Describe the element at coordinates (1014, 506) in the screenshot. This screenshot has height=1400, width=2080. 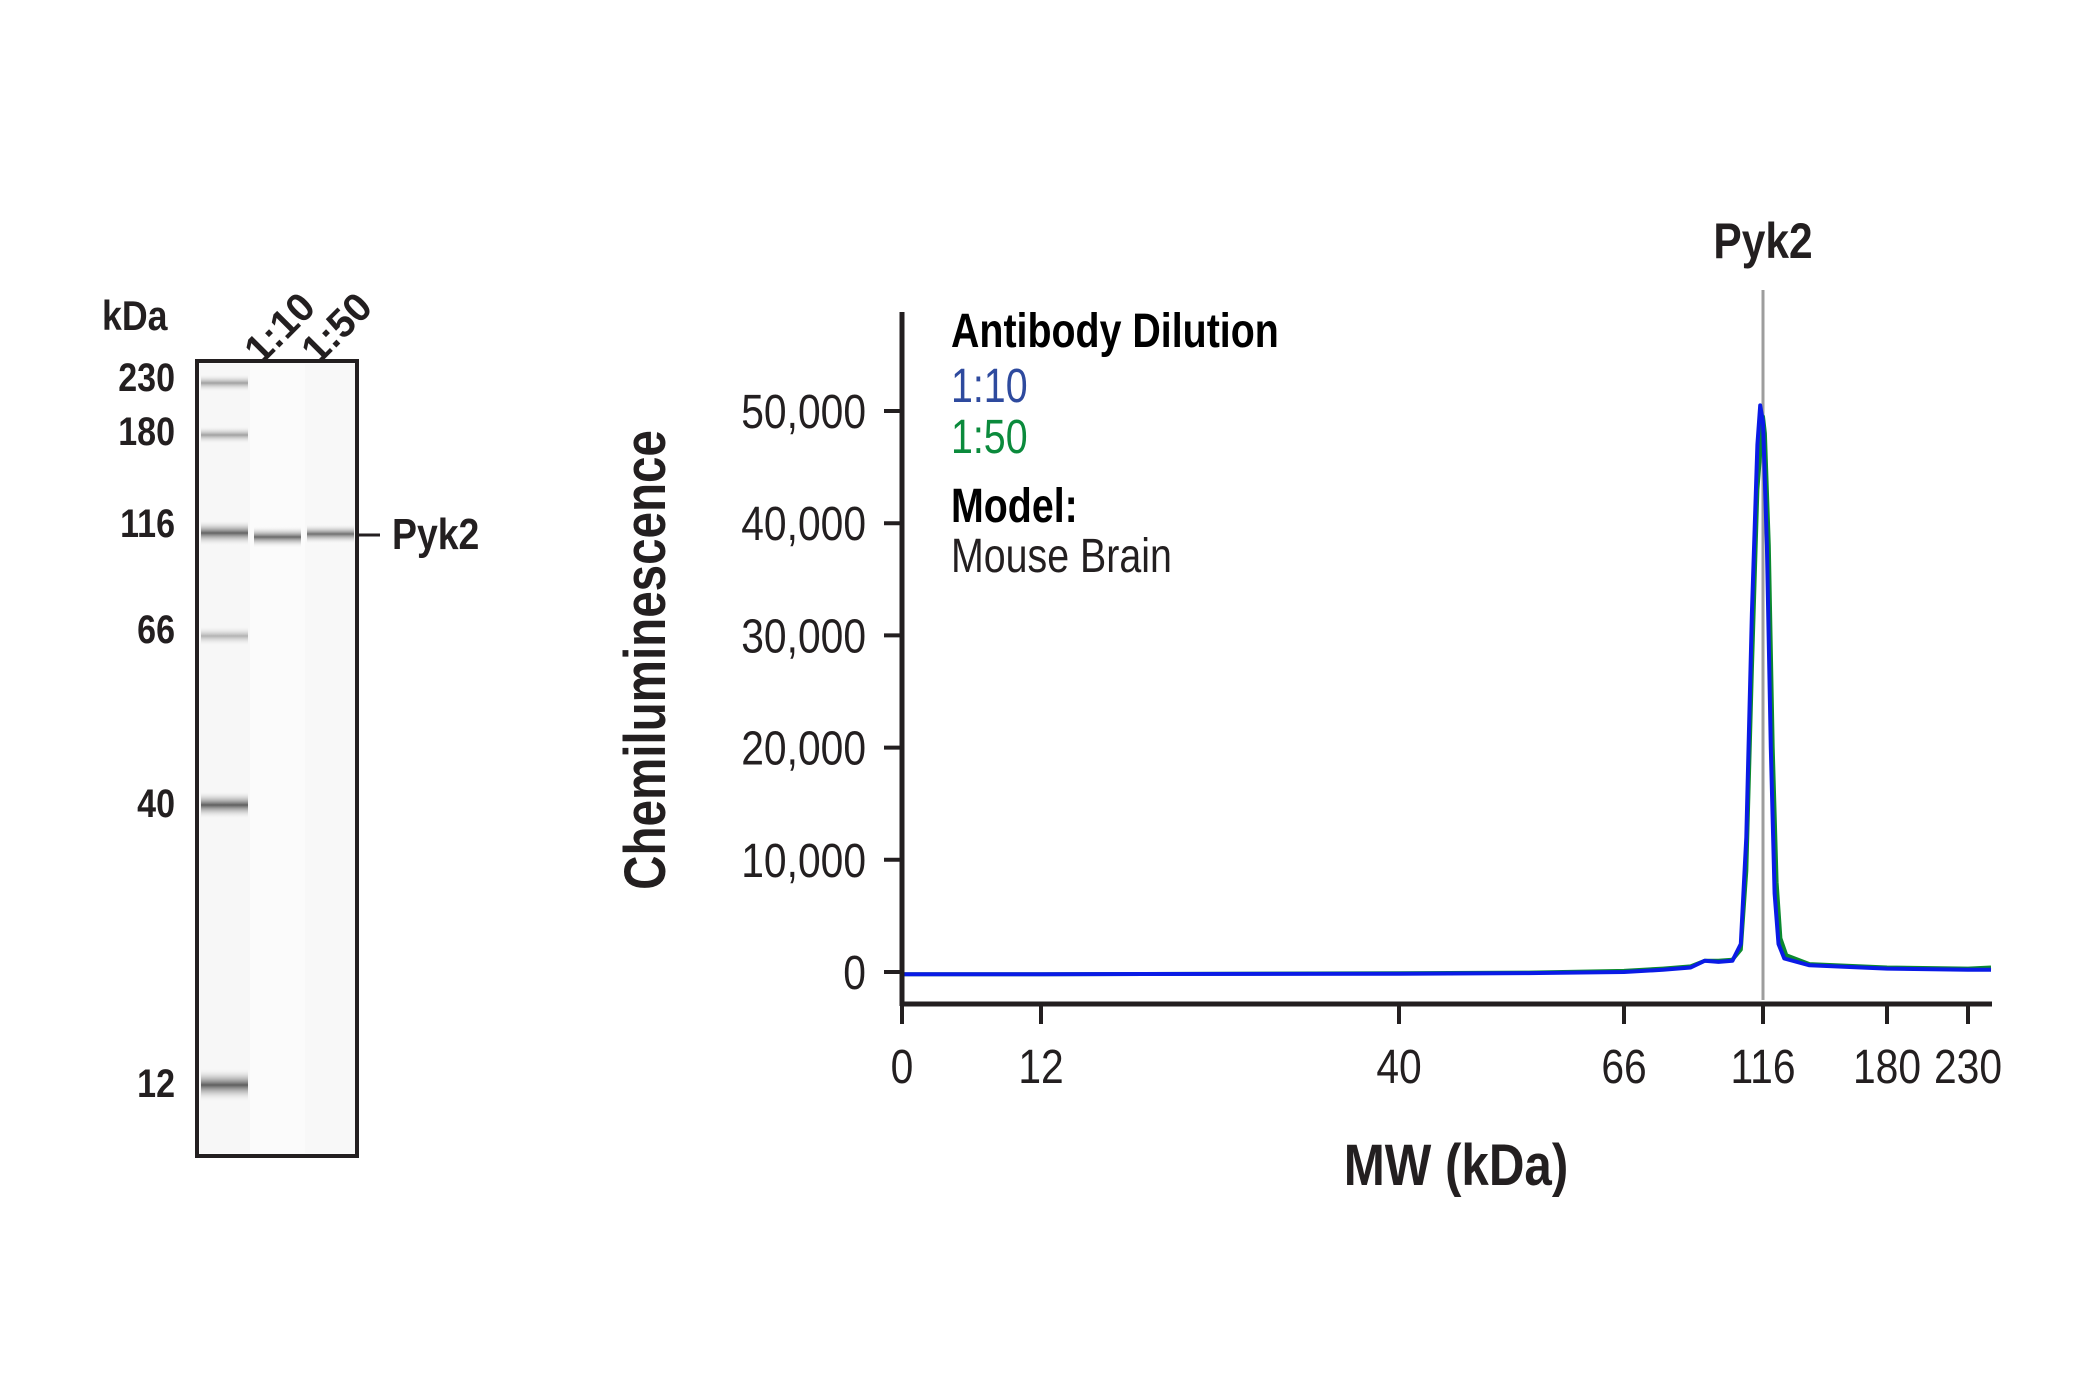
I see `model-title: Model:` at that location.